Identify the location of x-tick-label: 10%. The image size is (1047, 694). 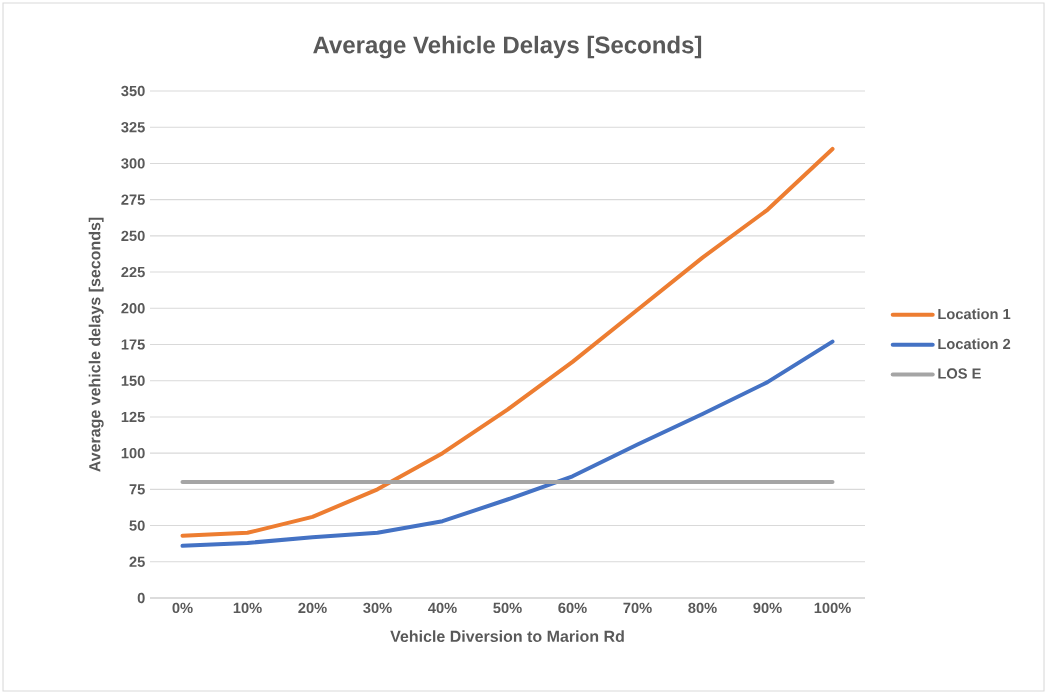
(247, 608).